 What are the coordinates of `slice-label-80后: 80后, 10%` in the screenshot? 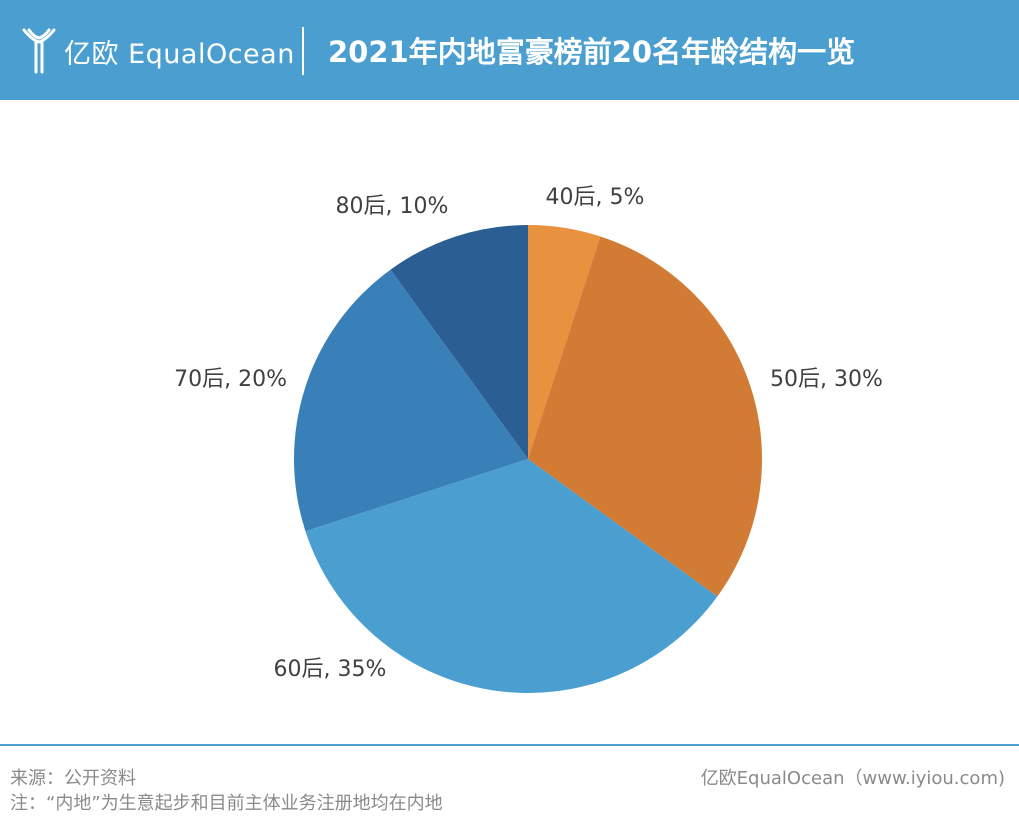 It's located at (392, 206).